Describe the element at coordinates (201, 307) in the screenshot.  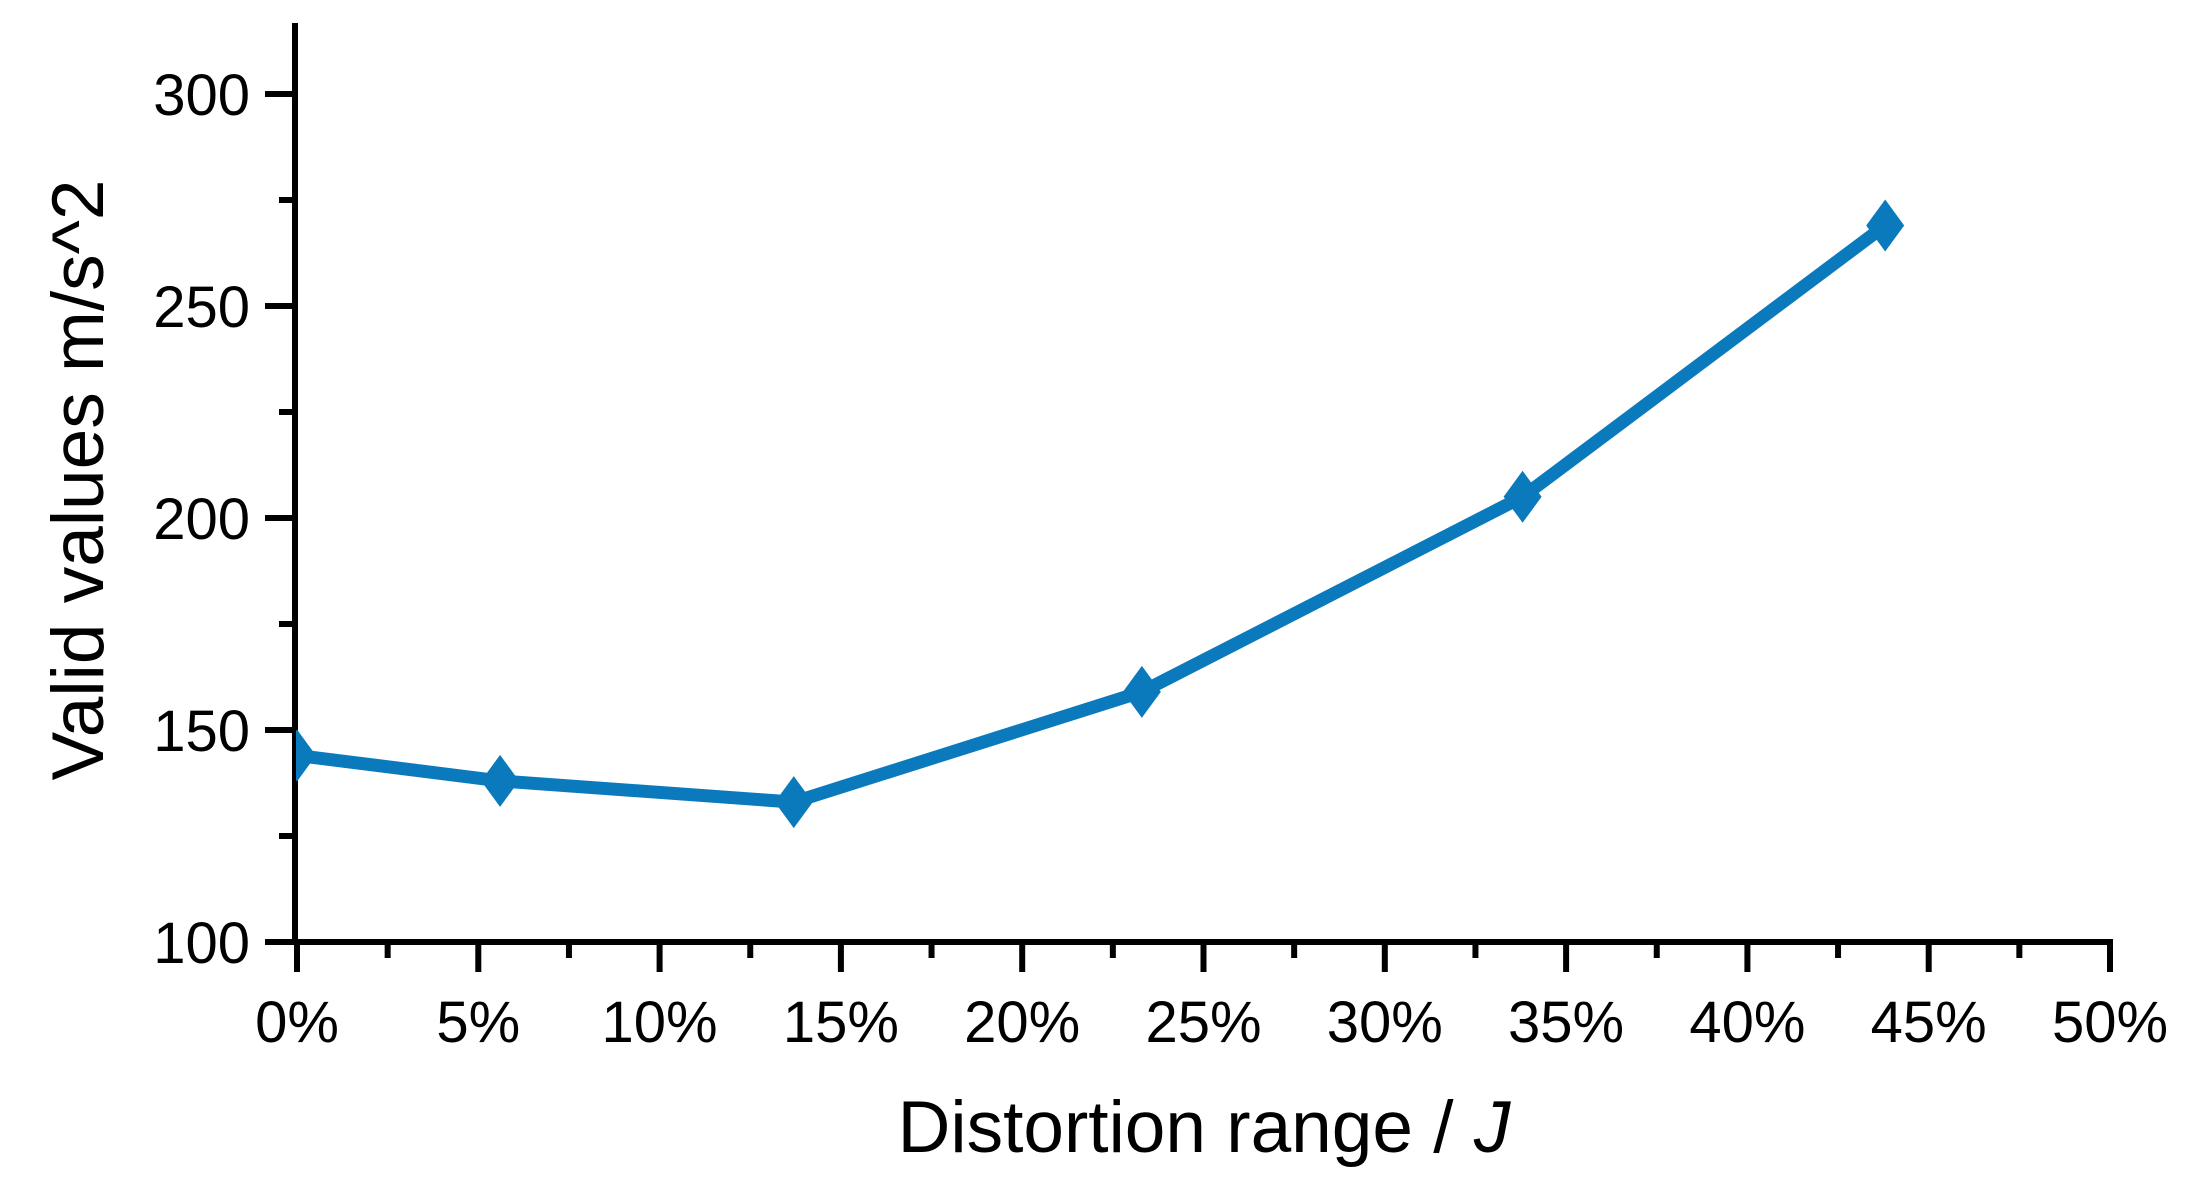
I see `y-tick-label: 250` at that location.